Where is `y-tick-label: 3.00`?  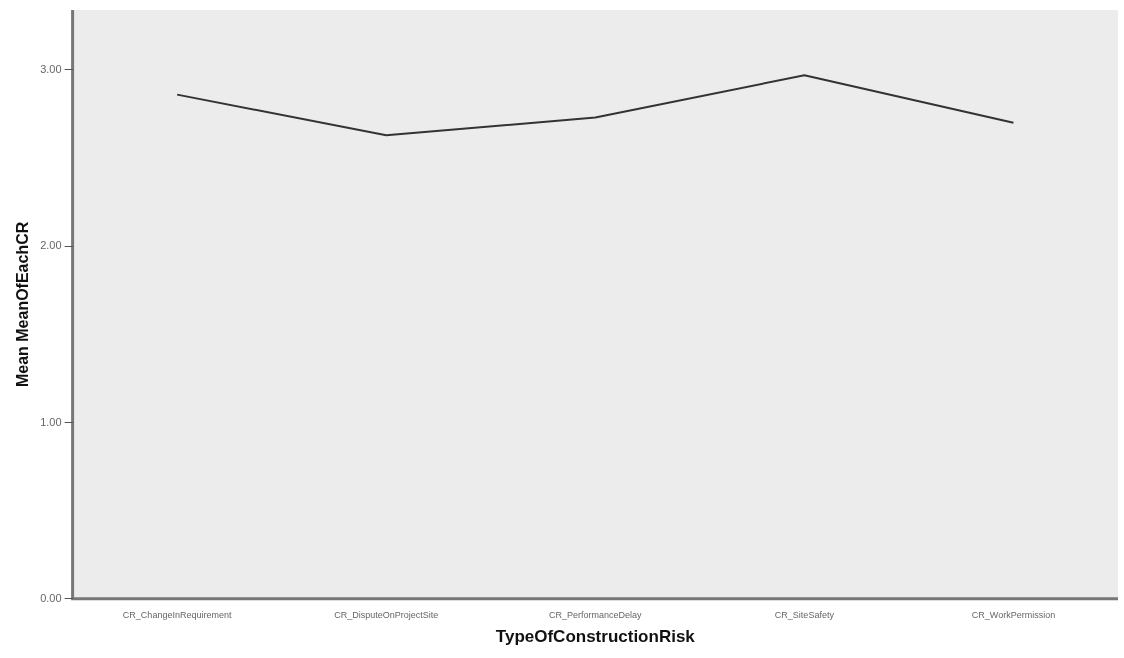
y-tick-label: 3.00 is located at coordinates (51, 68).